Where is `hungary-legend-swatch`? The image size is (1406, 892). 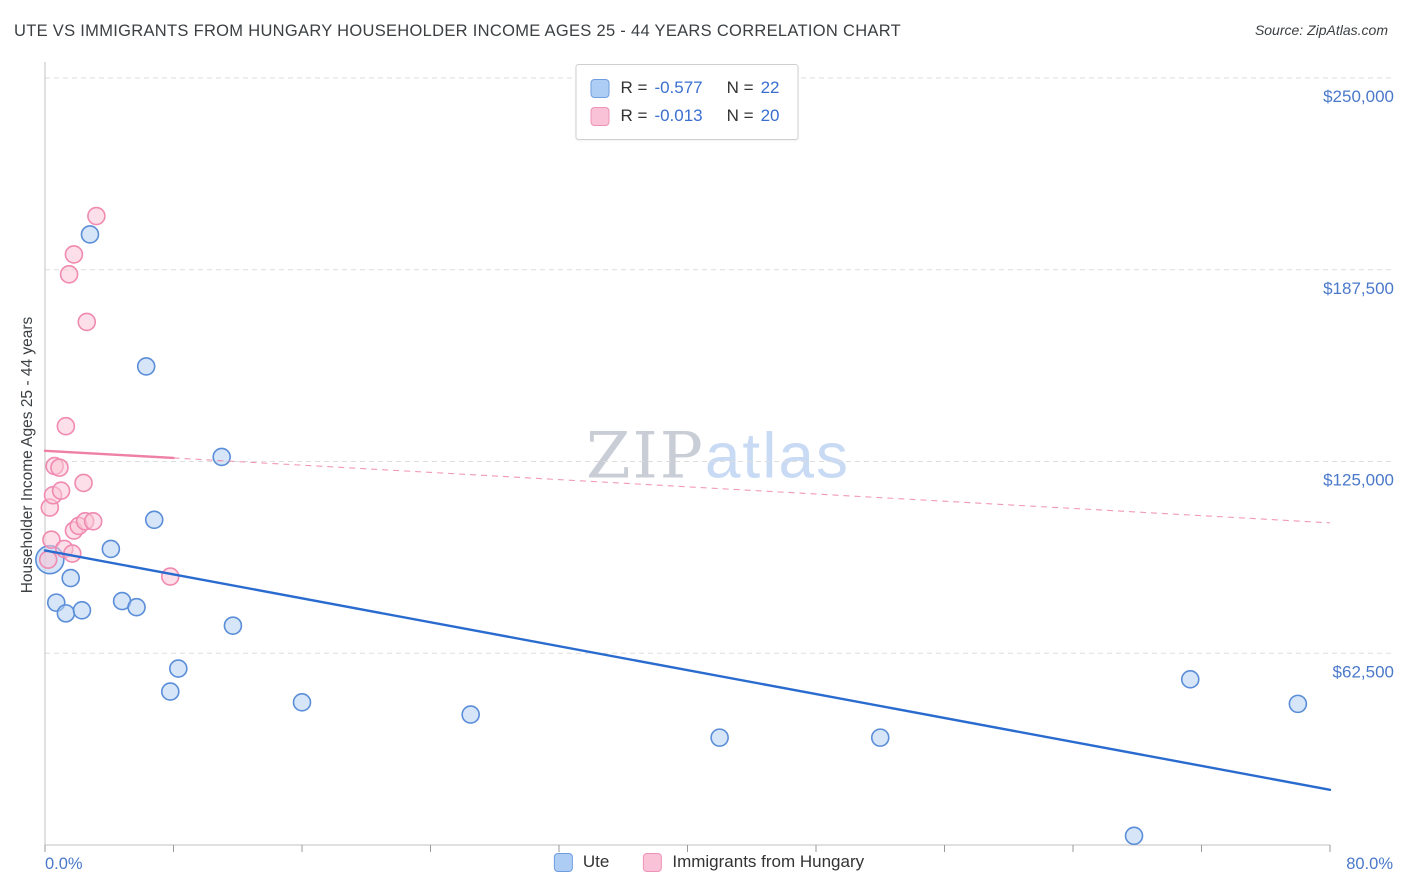 hungary-legend-swatch is located at coordinates (600, 116).